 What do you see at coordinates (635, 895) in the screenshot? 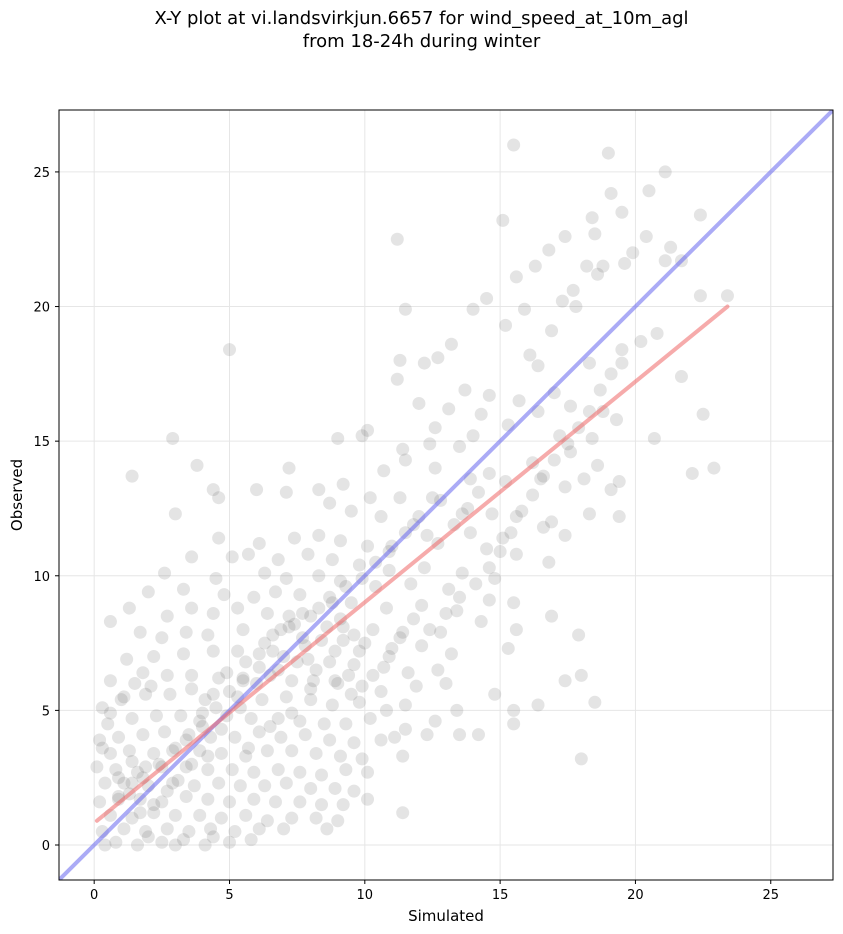
I see `x-tick-label: 20` at bounding box center [635, 895].